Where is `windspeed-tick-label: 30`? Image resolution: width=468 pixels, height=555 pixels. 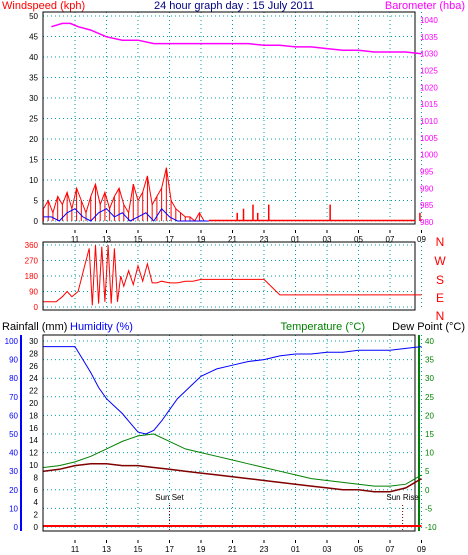 windspeed-tick-label: 30 is located at coordinates (33, 98).